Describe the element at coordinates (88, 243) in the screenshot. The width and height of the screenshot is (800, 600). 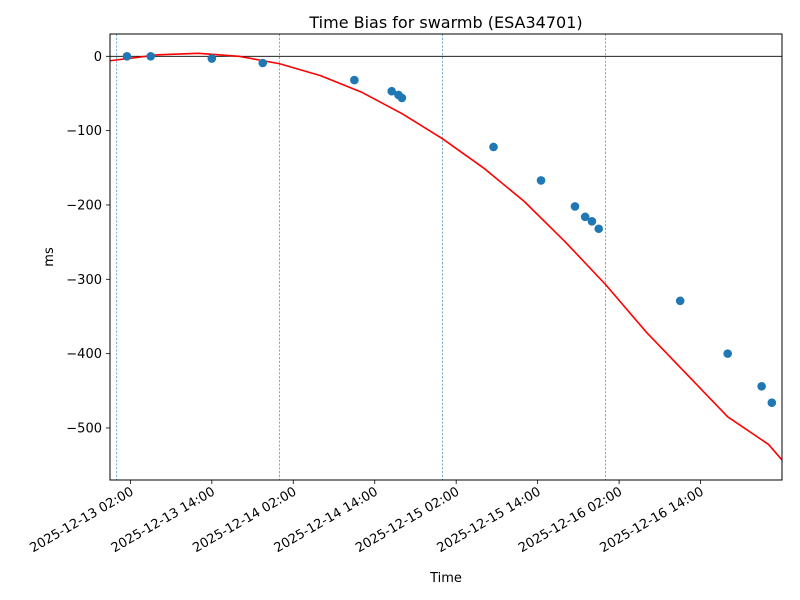
I see `y-axis: 0 −100 −200 −300 −400 −500` at that location.